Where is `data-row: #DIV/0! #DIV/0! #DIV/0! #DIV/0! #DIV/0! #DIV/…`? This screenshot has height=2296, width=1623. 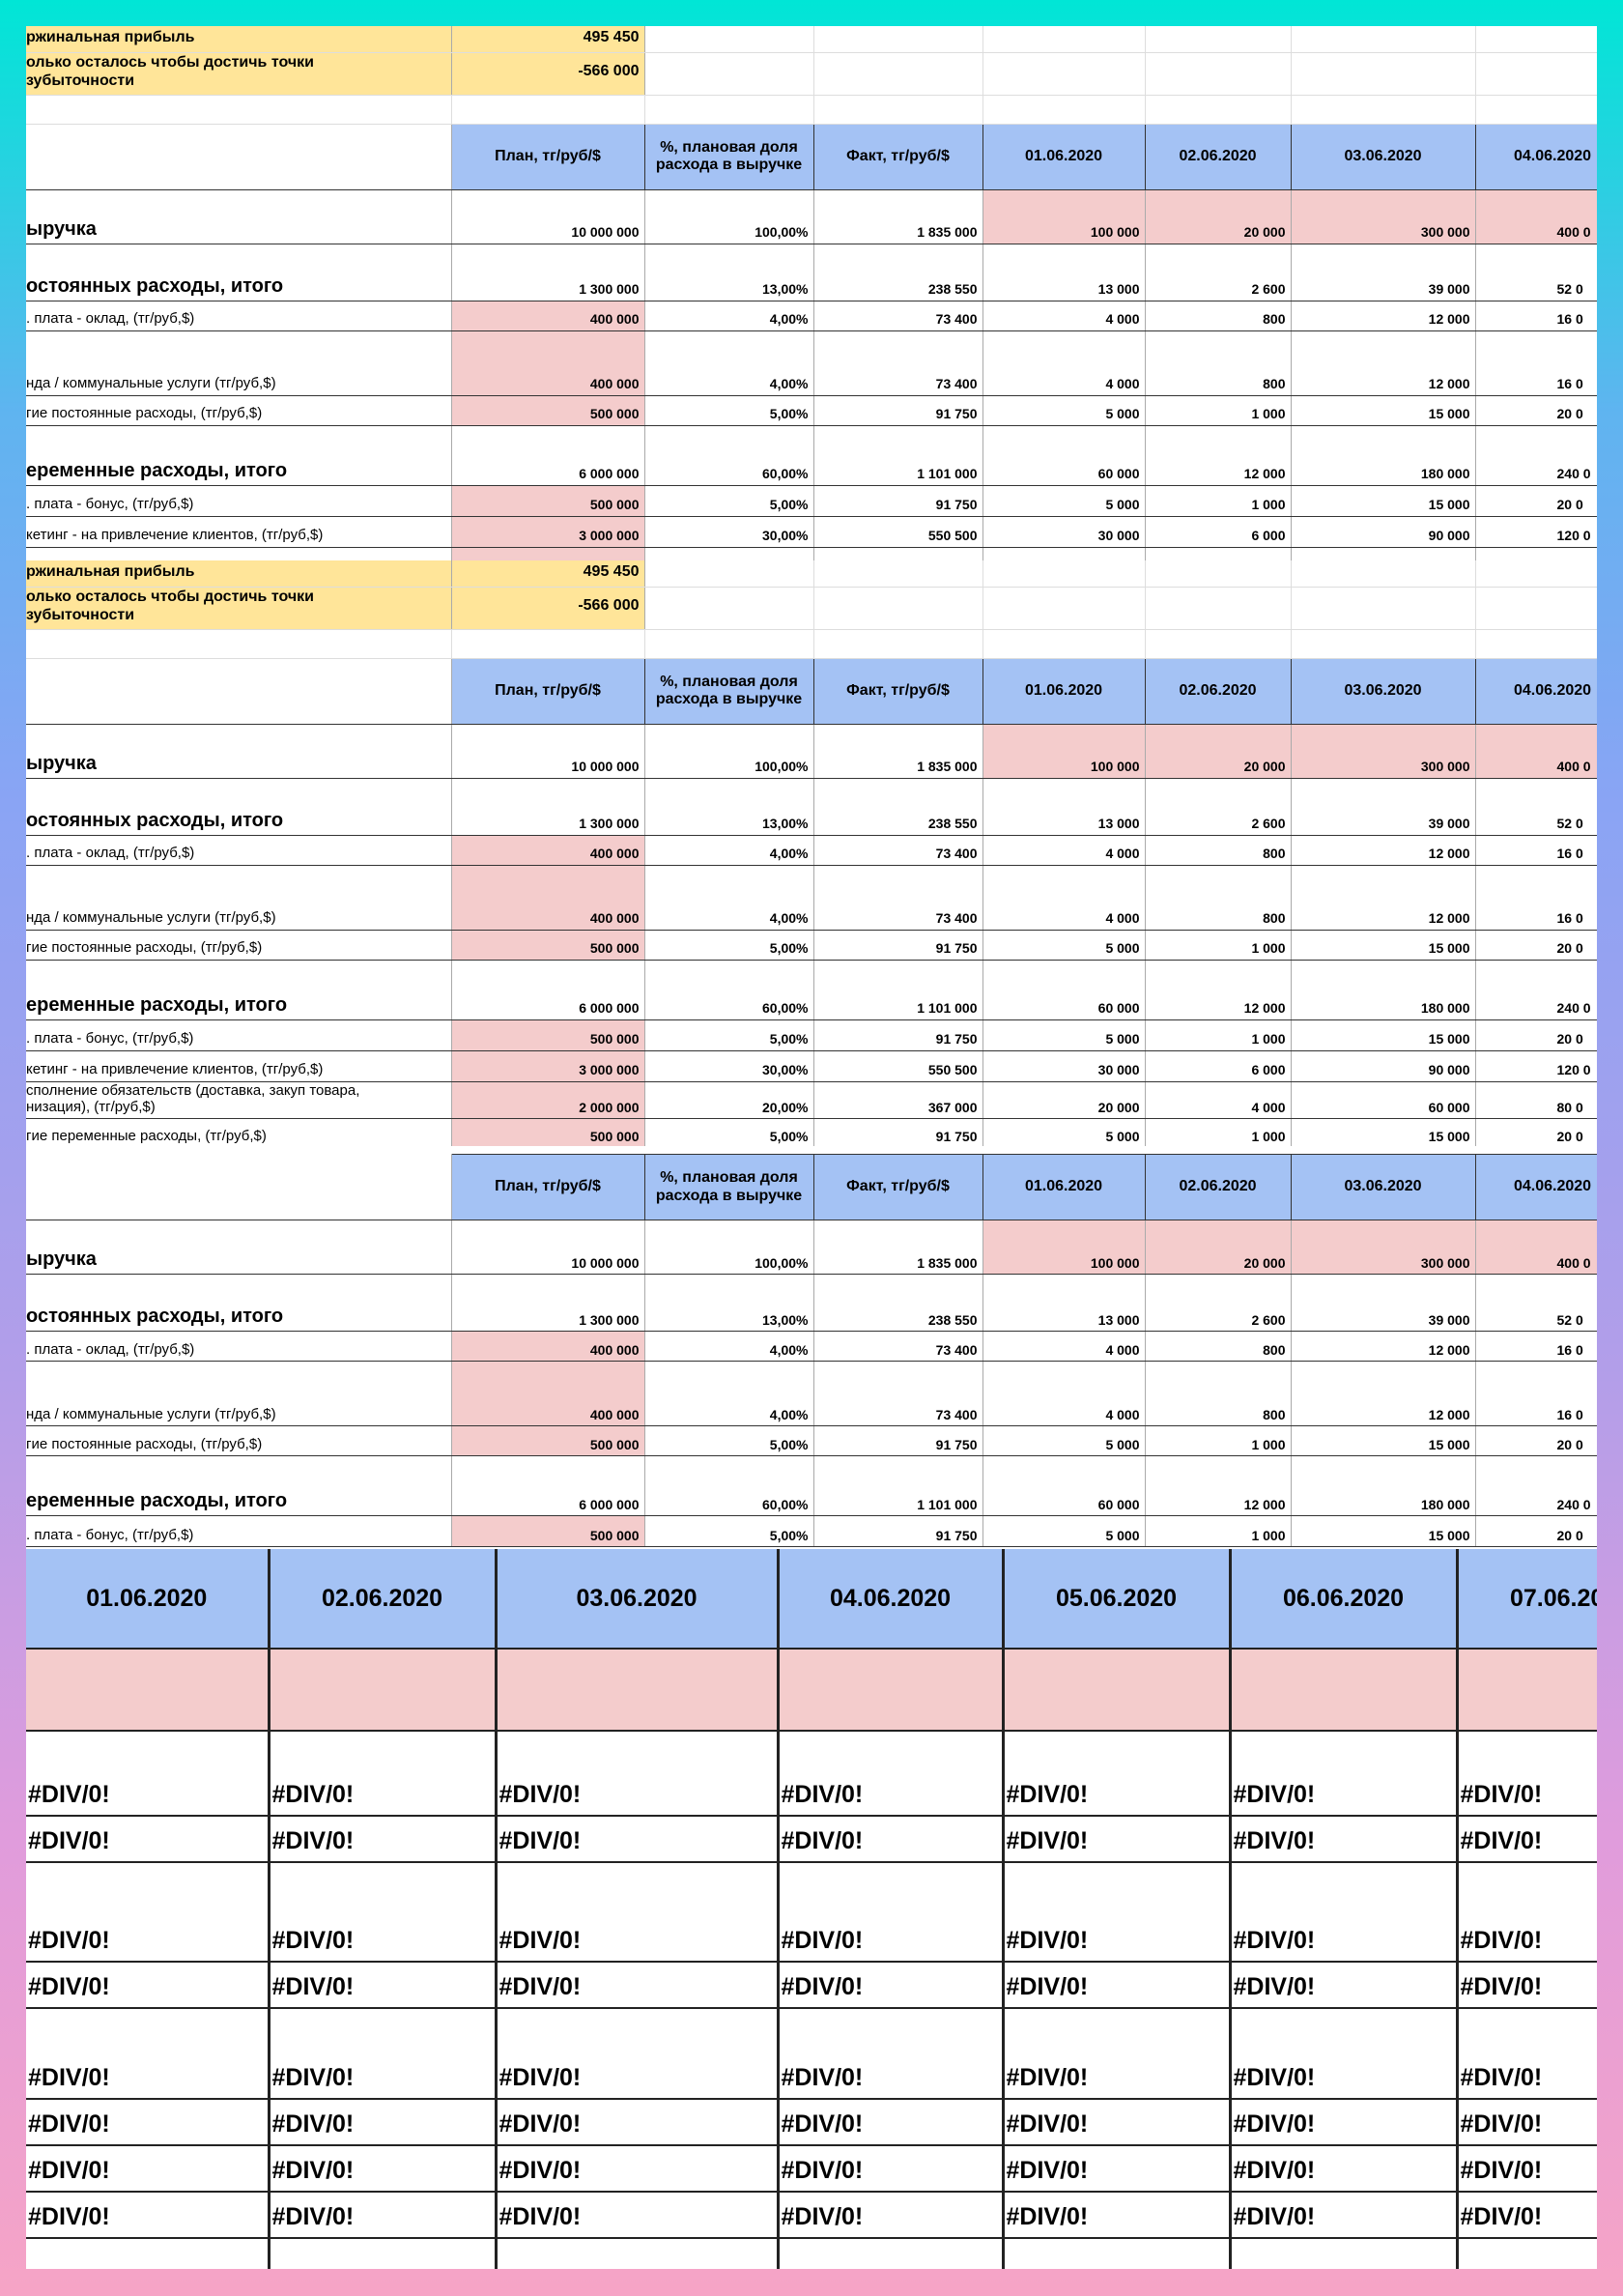
data-row: #DIV/0! #DIV/0! #DIV/0! #DIV/0! #DIV/0! #DIV/… is located at coordinates (811, 2169).